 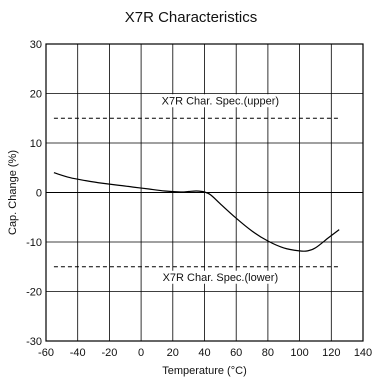 I want to click on x-tick-label: 100, so click(x=299, y=353).